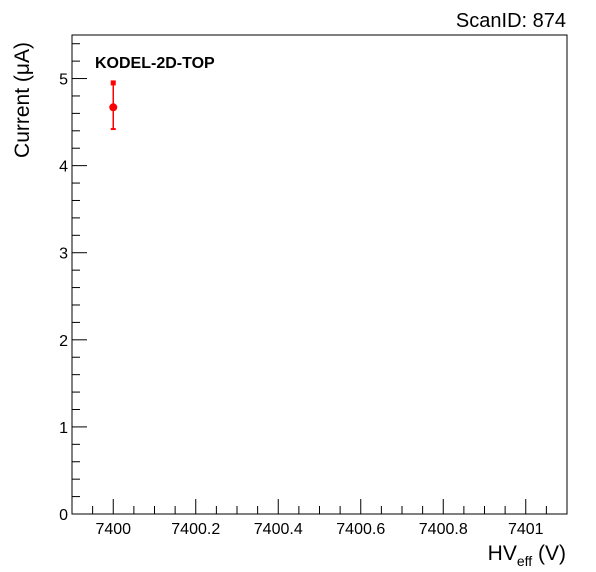 This screenshot has height=572, width=596. Describe the element at coordinates (319, 506) in the screenshot. I see `x-axis-ticks` at that location.